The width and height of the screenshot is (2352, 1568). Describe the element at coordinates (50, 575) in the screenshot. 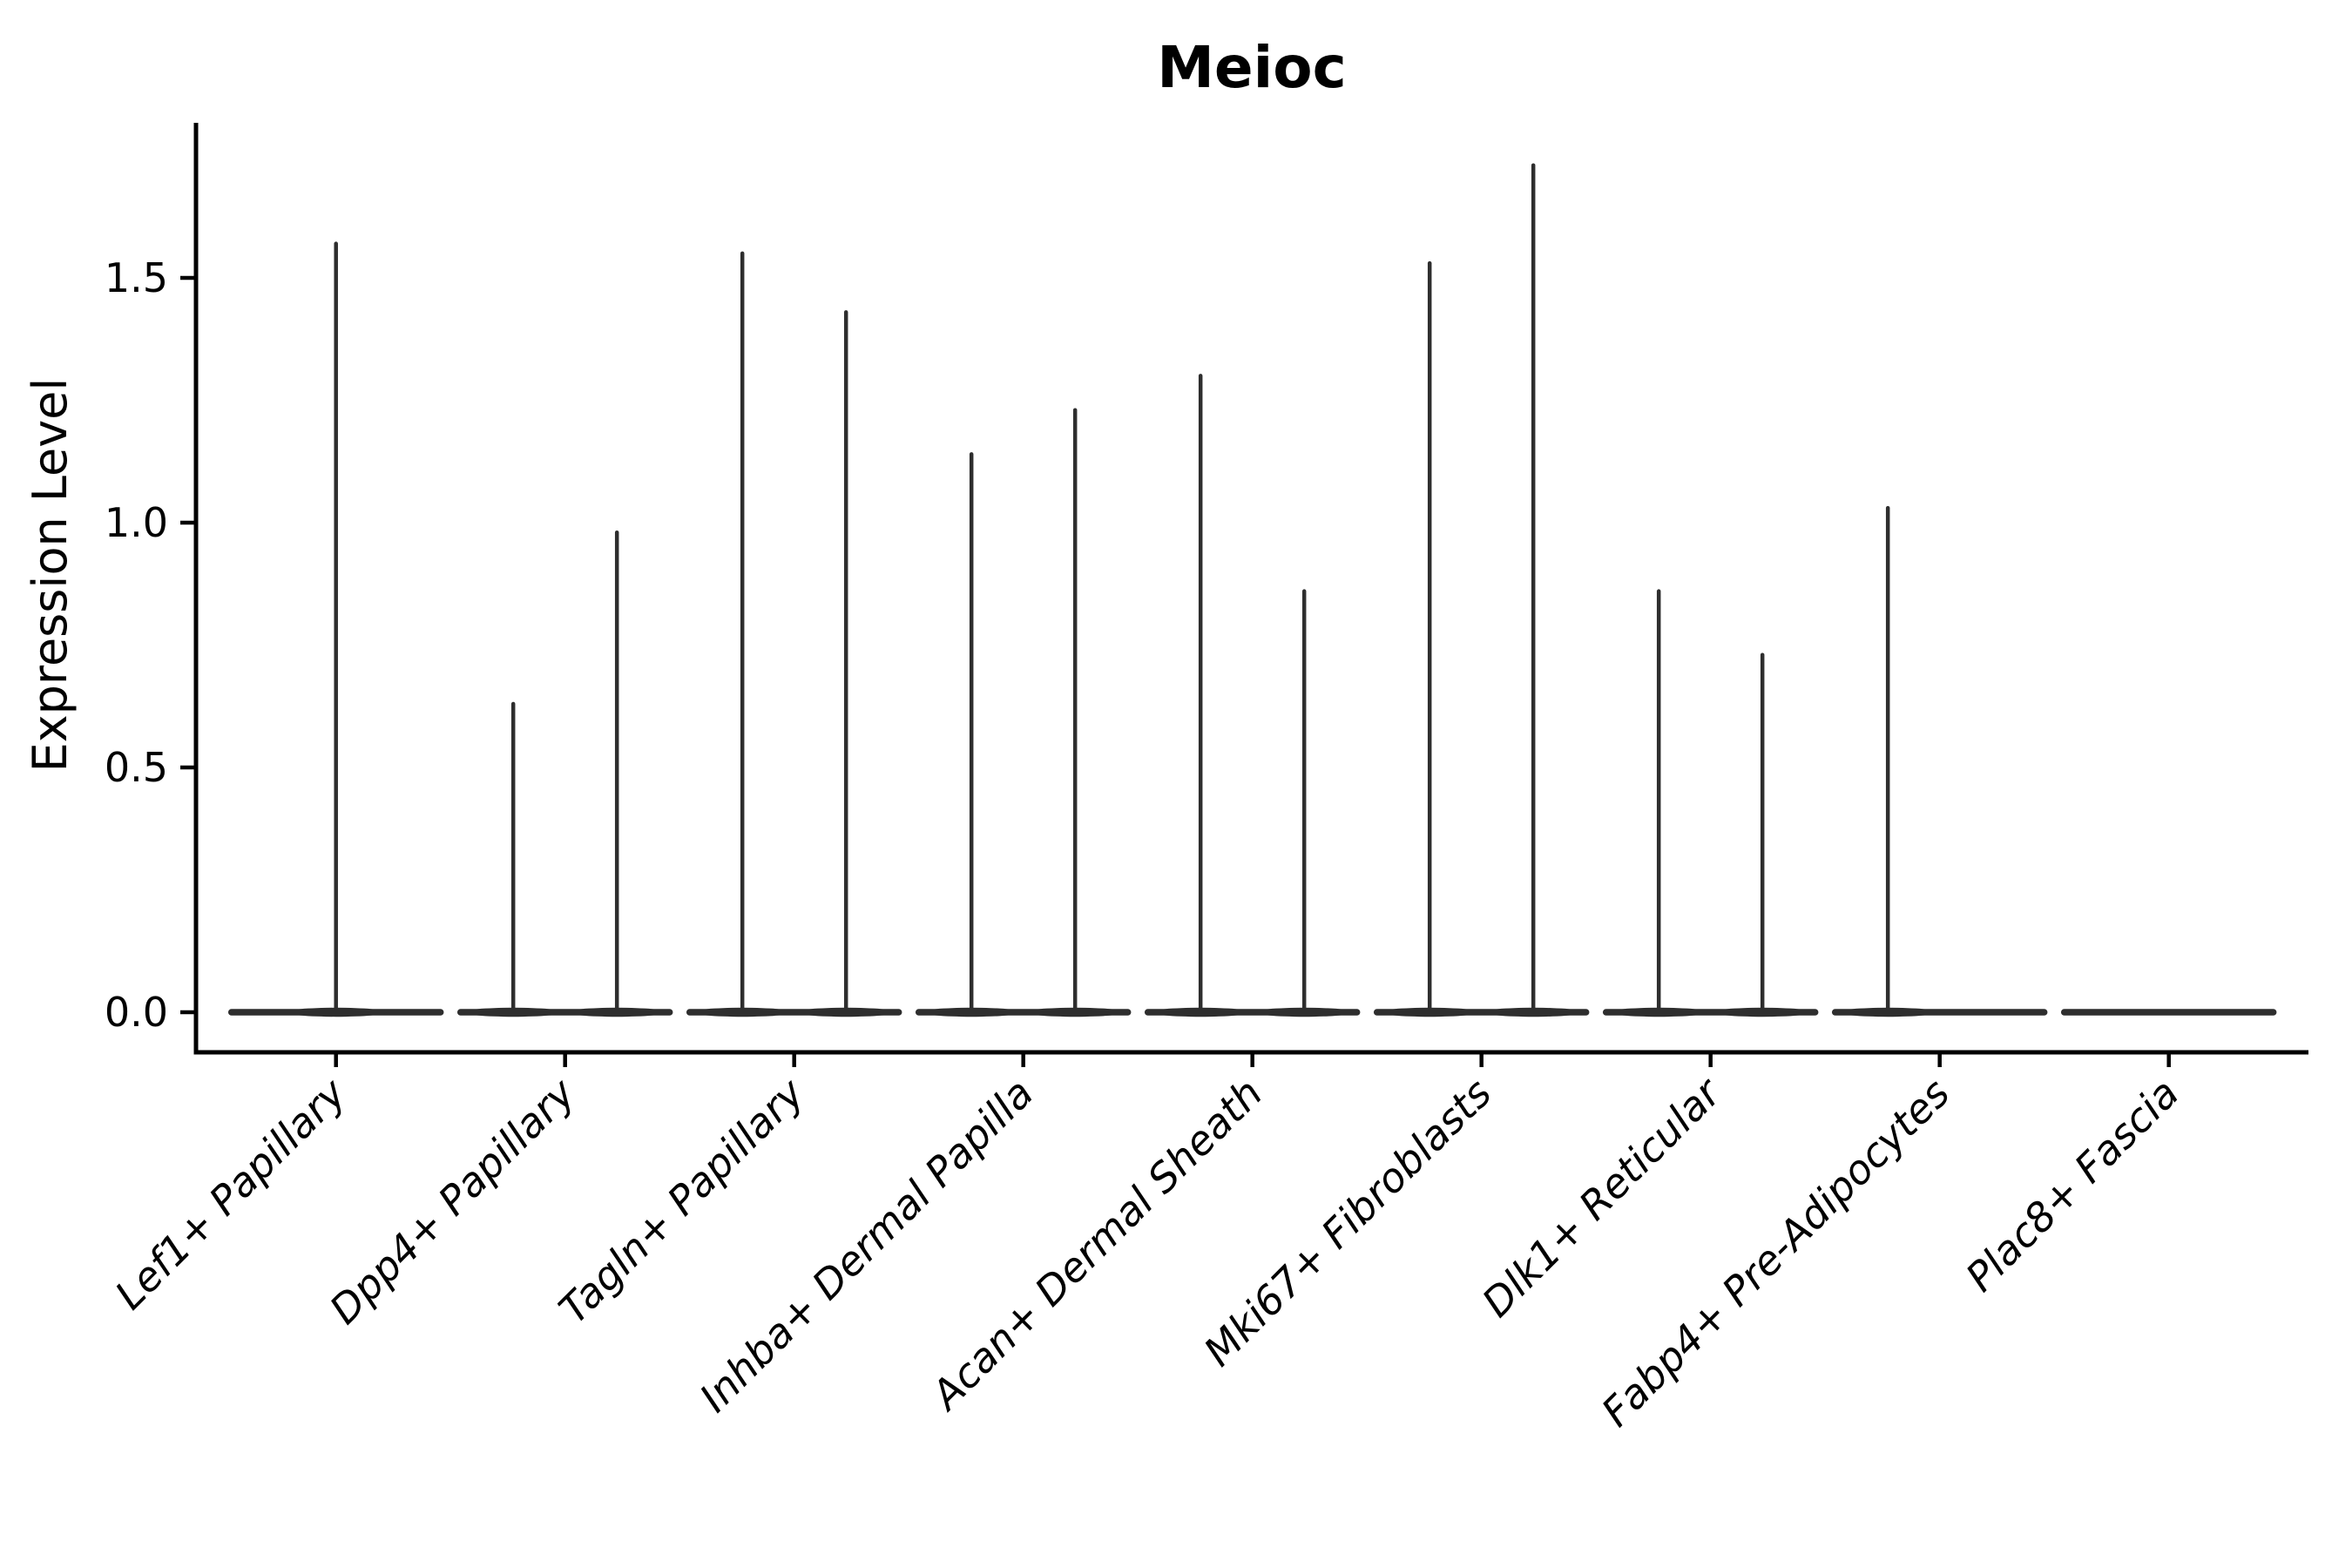

I see `y-axis-title: Expression Level` at that location.